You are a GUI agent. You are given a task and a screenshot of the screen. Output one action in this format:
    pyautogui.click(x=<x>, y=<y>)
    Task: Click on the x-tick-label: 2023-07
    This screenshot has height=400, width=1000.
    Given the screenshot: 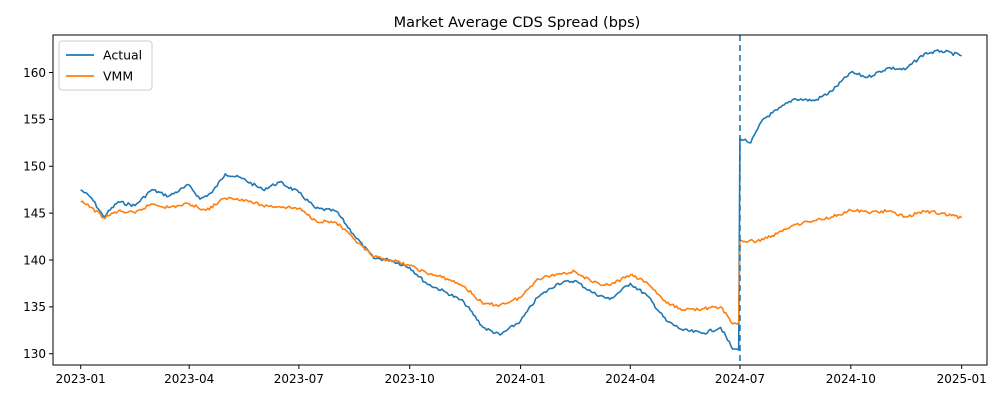 What is the action you would take?
    pyautogui.click(x=299, y=379)
    